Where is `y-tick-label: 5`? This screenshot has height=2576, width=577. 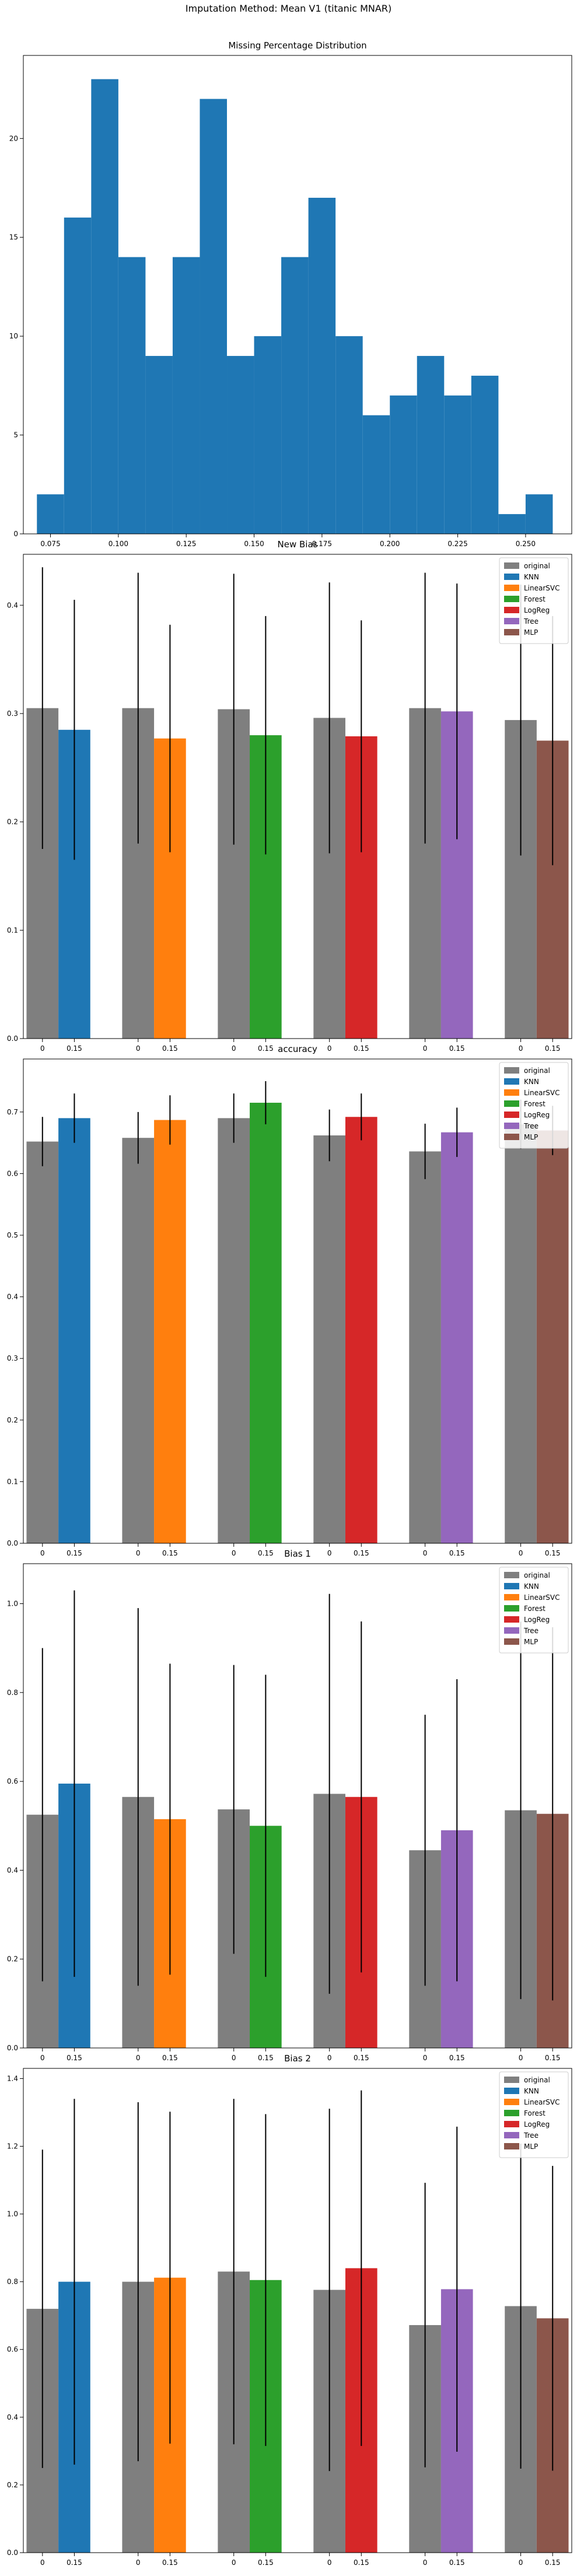
y-tick-label: 5 is located at coordinates (15, 435).